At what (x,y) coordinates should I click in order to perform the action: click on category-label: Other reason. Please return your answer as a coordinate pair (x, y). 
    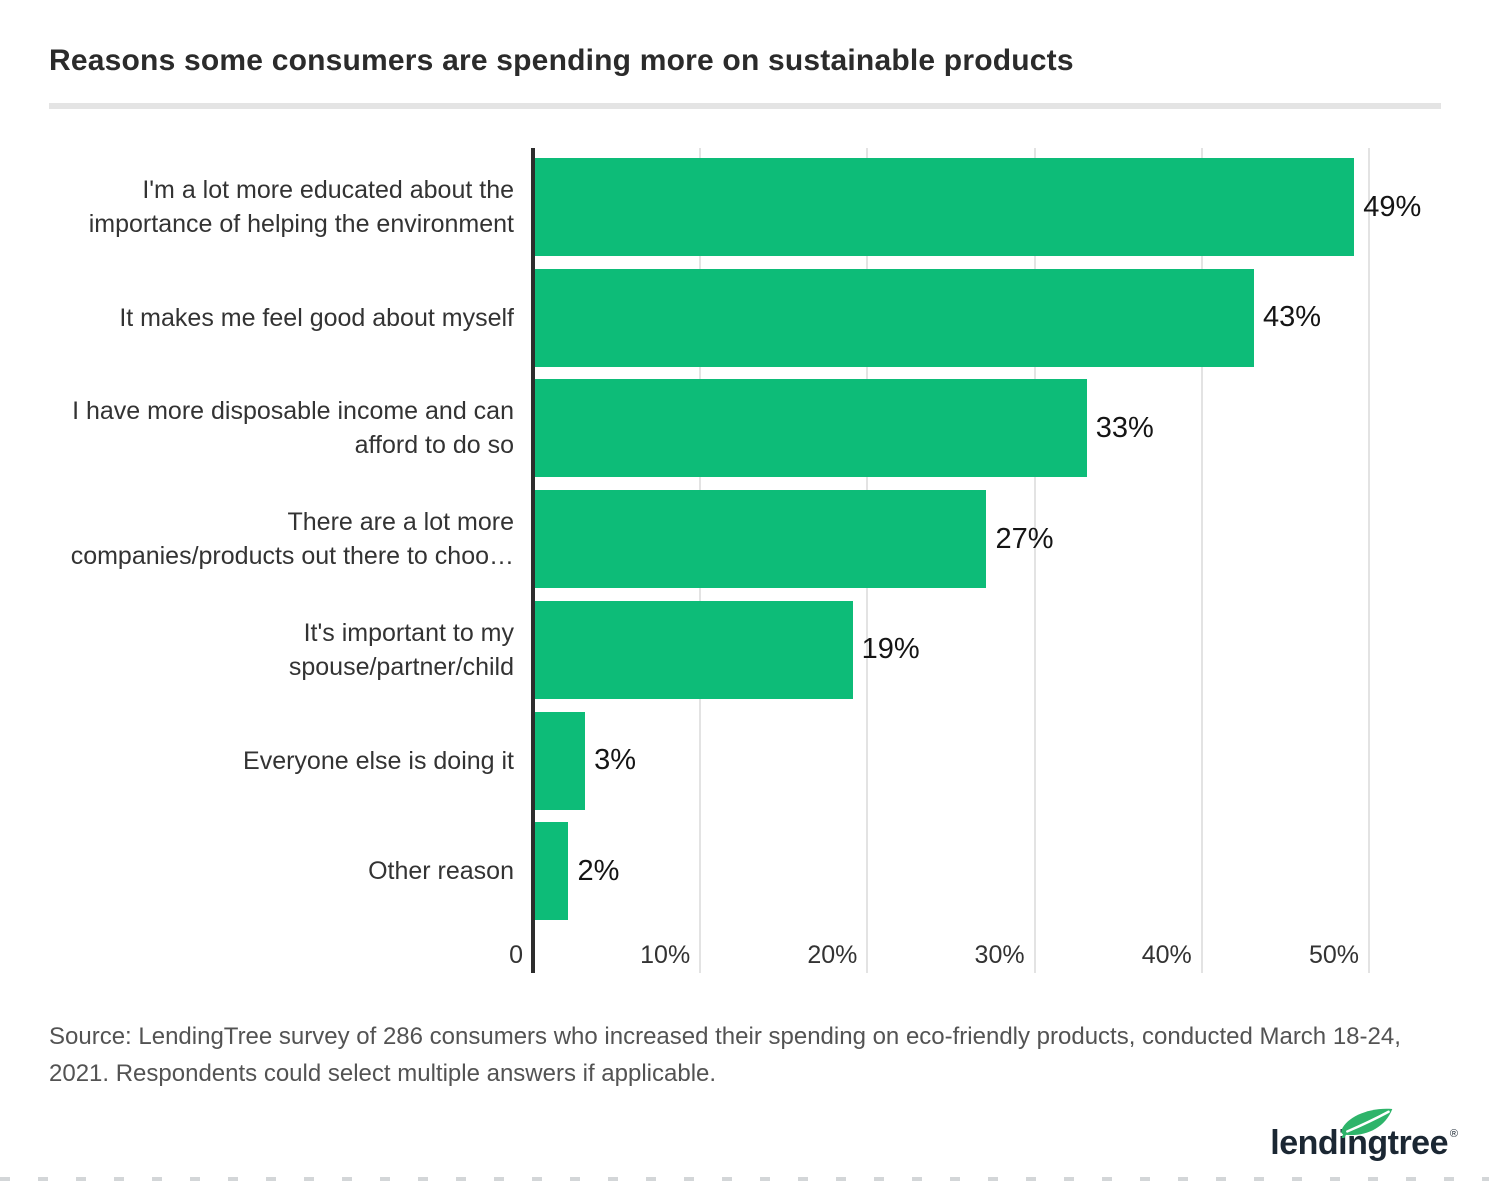
    Looking at the image, I should click on (272, 871).